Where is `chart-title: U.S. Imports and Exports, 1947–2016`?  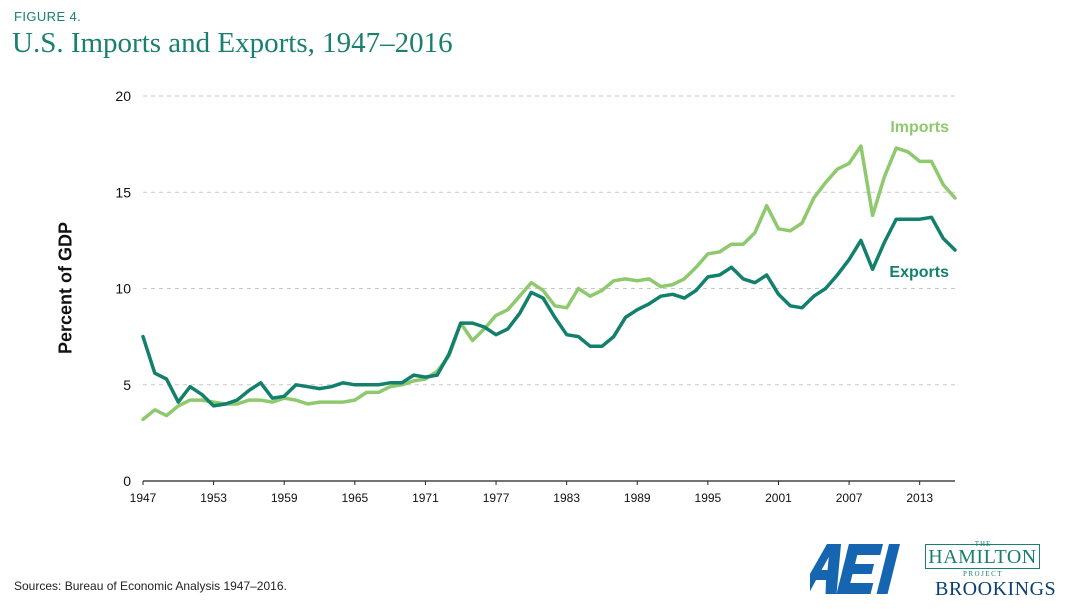 chart-title: U.S. Imports and Exports, 1947–2016 is located at coordinates (232, 43).